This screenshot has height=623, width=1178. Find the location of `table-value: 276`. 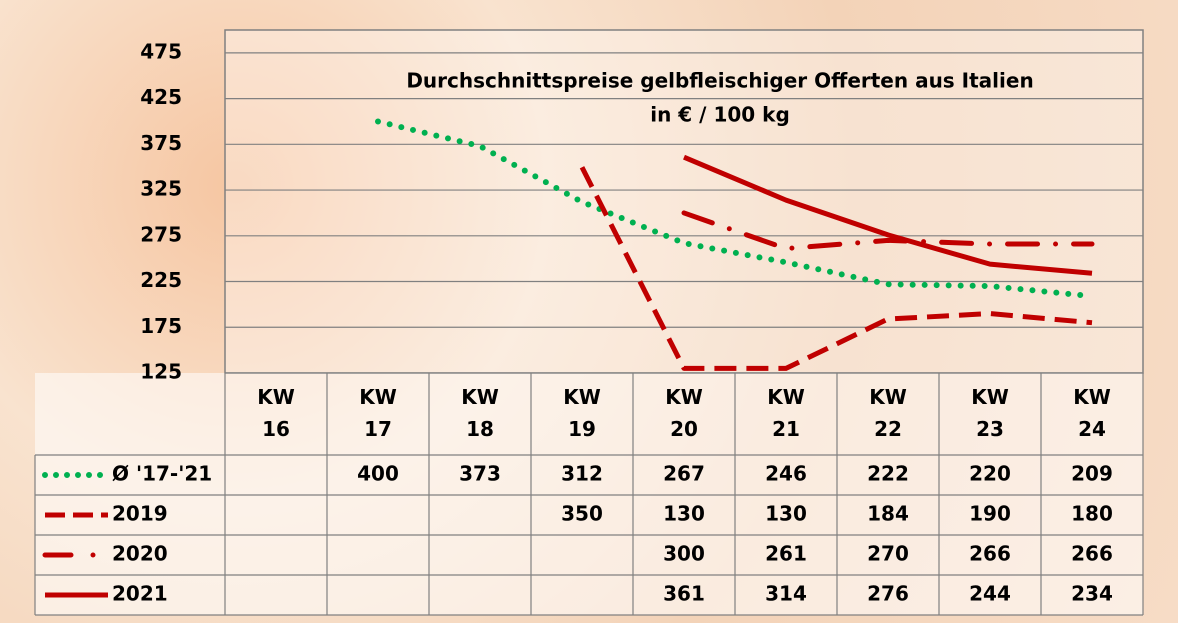

table-value: 276 is located at coordinates (888, 594).